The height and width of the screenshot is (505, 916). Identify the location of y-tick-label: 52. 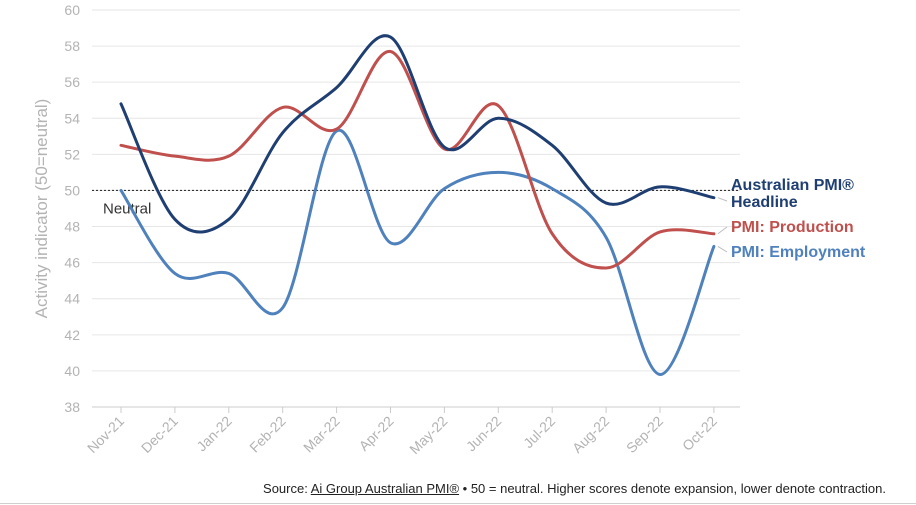
(72, 154).